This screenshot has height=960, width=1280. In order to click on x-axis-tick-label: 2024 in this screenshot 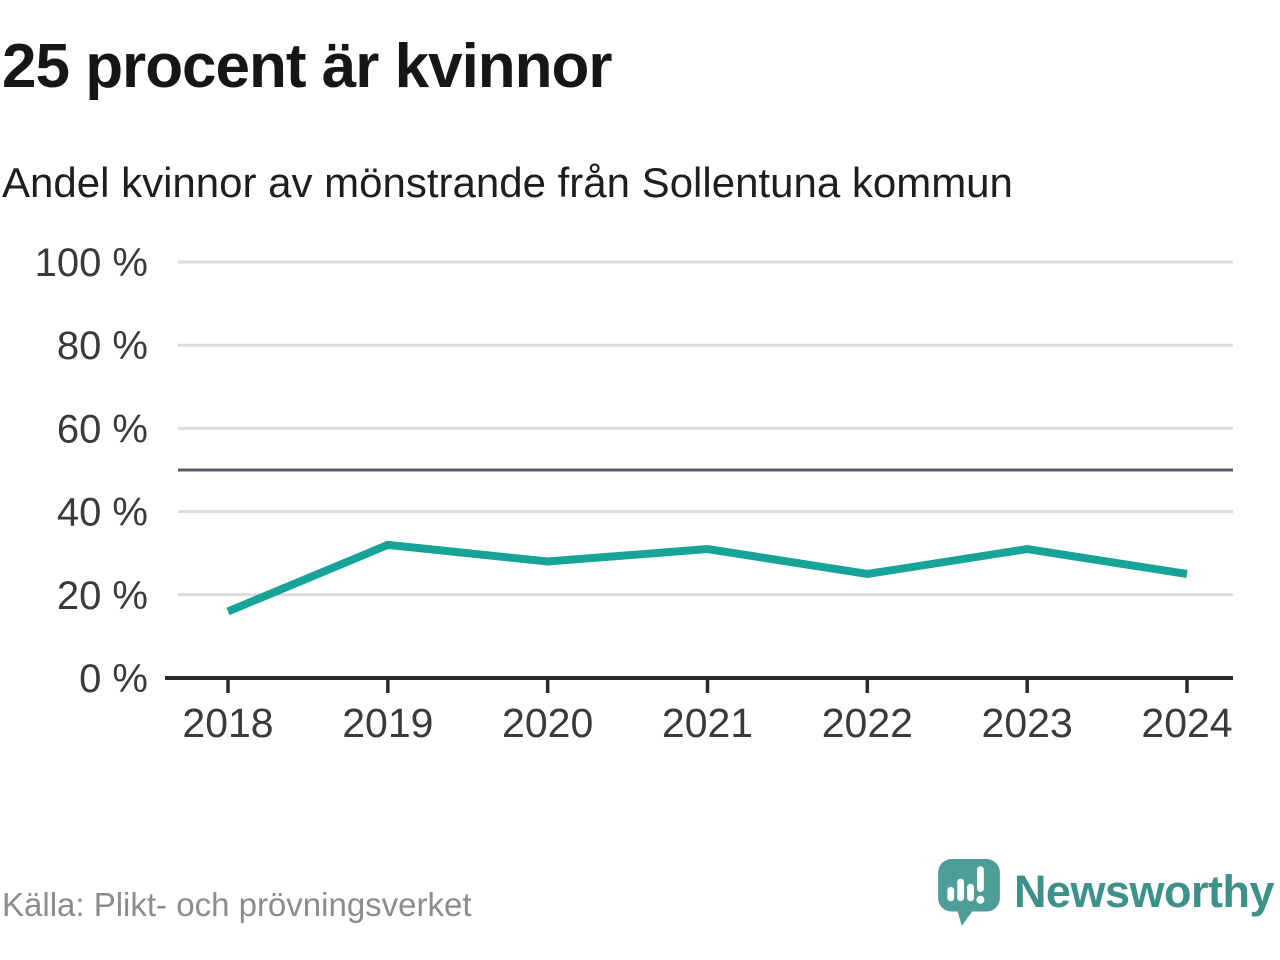, I will do `click(1186, 723)`.